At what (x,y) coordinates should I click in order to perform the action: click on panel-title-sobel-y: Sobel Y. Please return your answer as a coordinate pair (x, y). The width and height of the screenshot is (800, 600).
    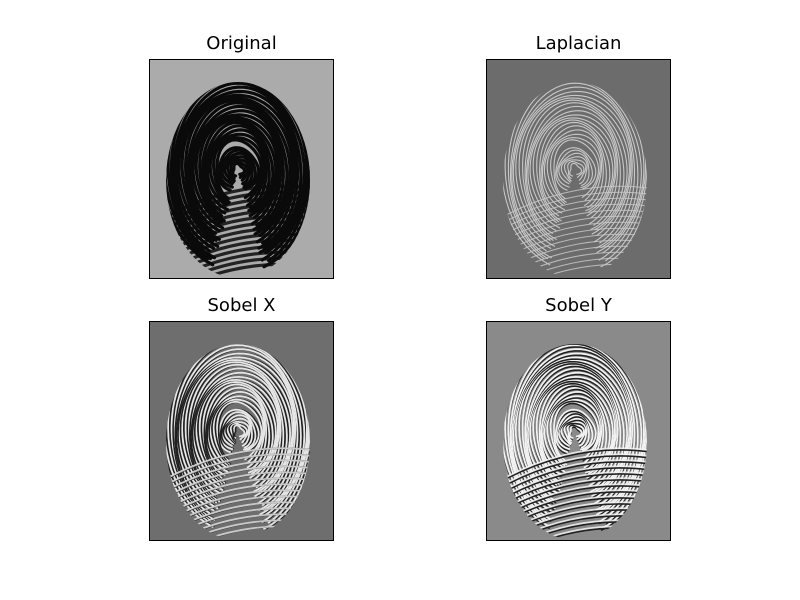
    Looking at the image, I should click on (578, 305).